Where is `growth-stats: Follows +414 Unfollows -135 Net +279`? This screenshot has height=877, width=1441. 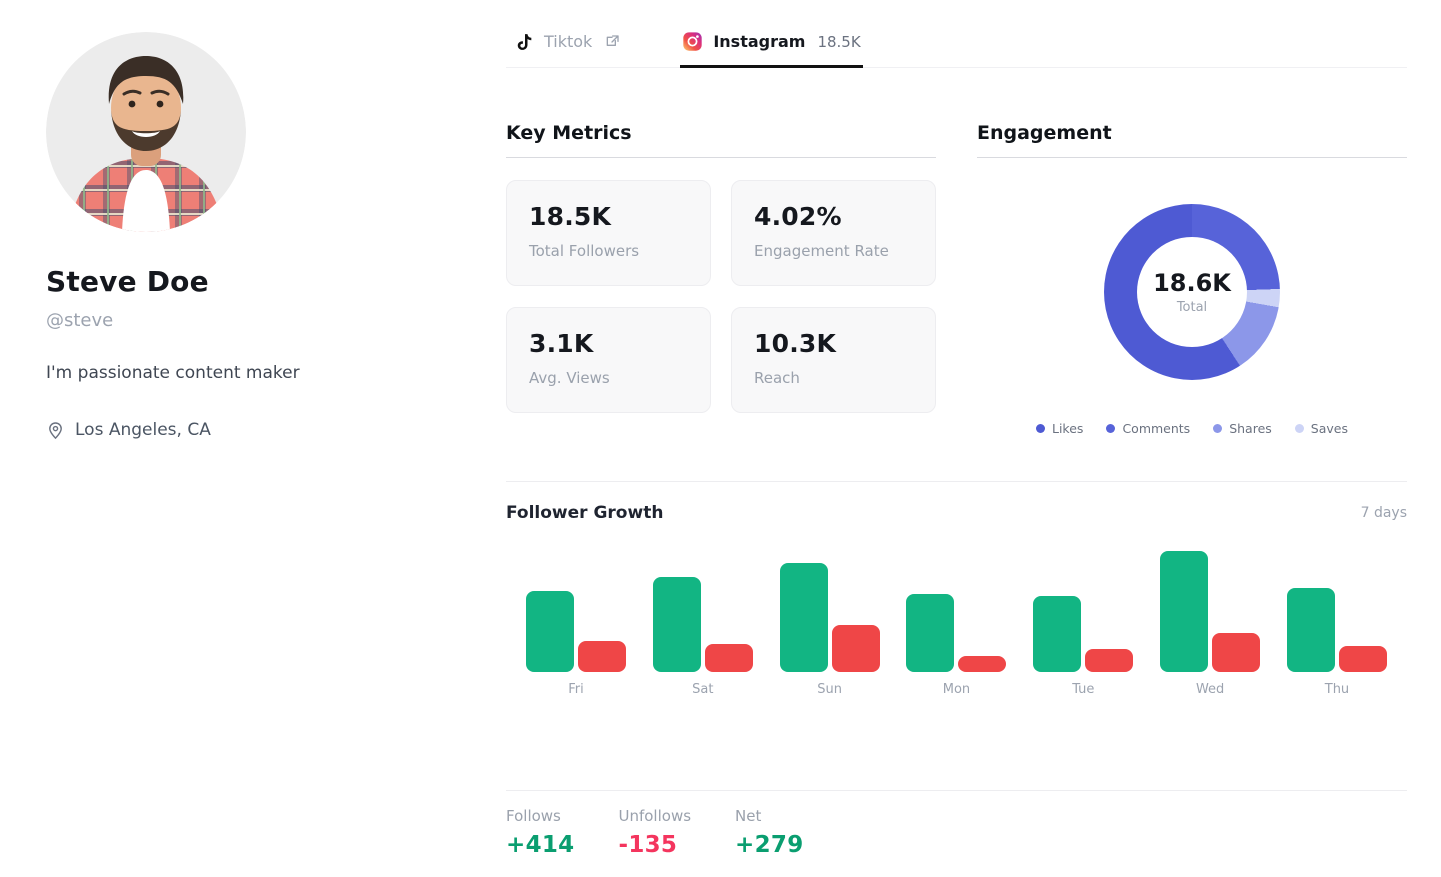
growth-stats: Follows +414 Unfollows -135 Net +279 is located at coordinates (956, 824).